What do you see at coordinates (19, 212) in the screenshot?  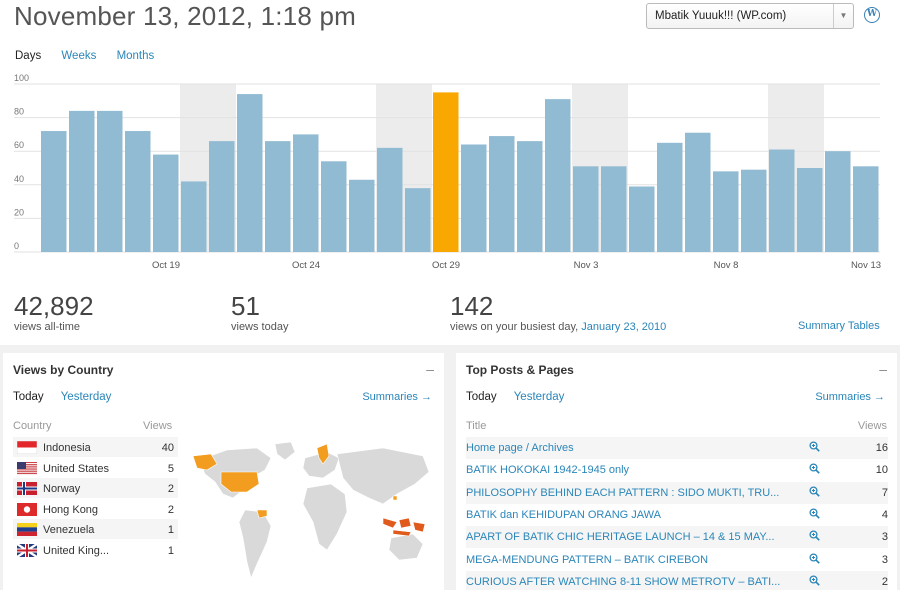 I see `y-tick-label: 20` at bounding box center [19, 212].